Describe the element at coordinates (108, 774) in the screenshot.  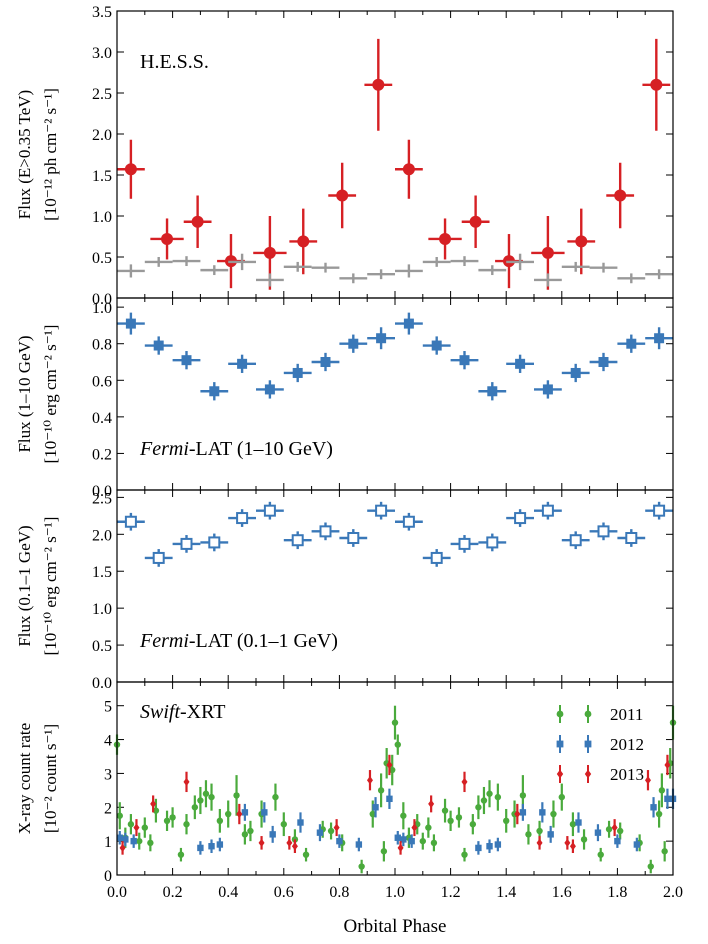
I see `y-tick-label: 3` at that location.